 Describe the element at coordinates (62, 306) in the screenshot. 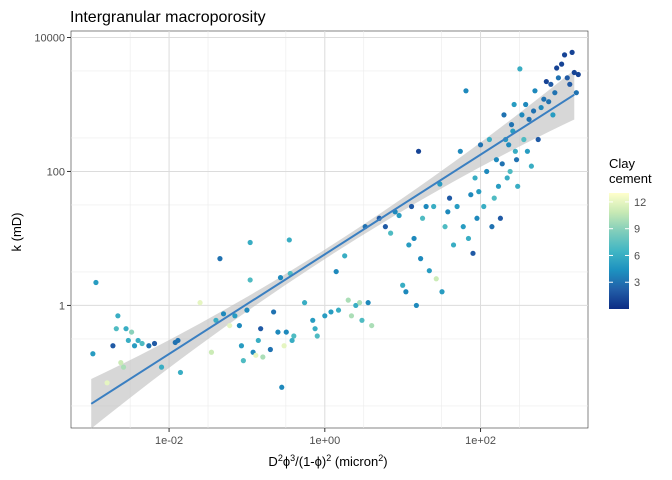

I see `y-tick-label: 1` at that location.